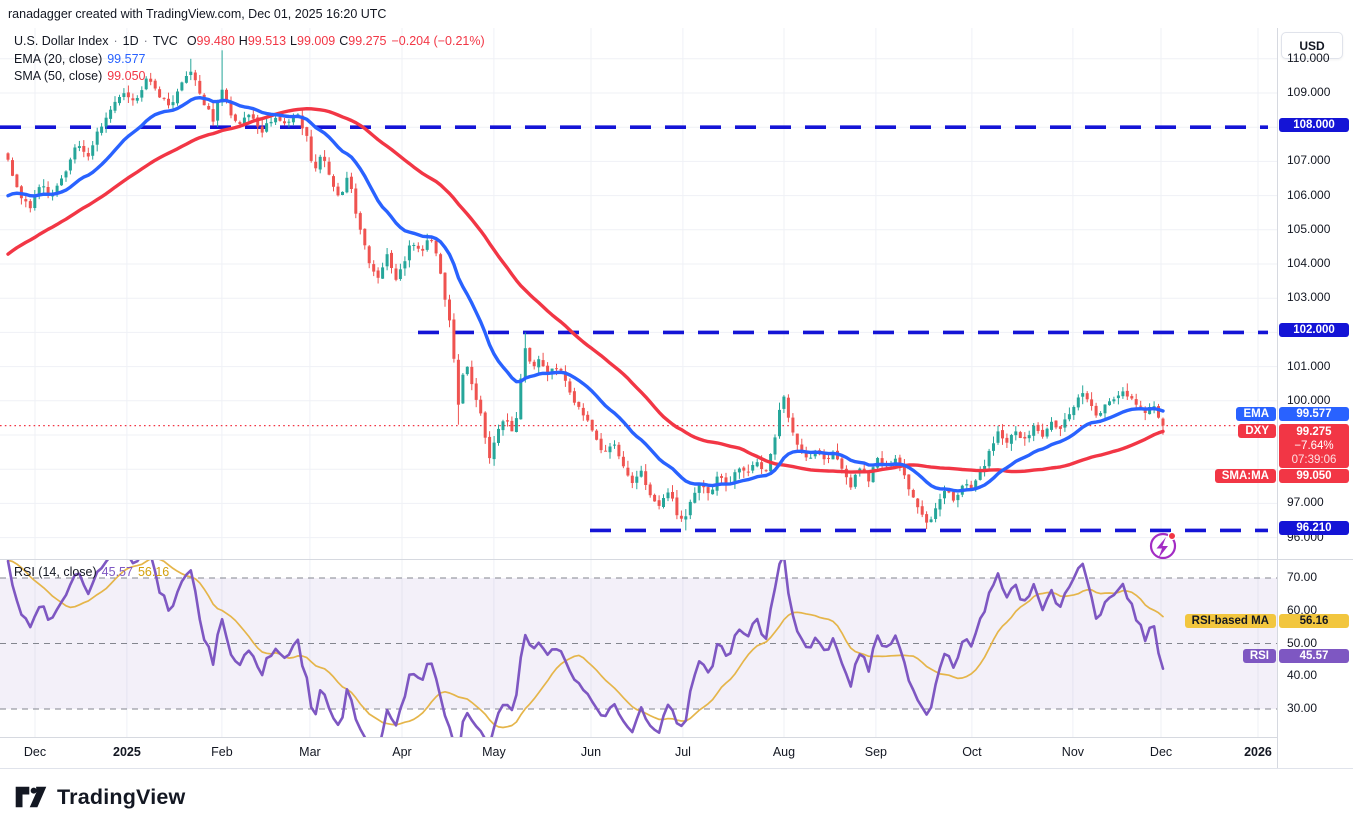 The image size is (1353, 826). What do you see at coordinates (1314, 476) in the screenshot?
I see `sma-price-badge: 99.050` at bounding box center [1314, 476].